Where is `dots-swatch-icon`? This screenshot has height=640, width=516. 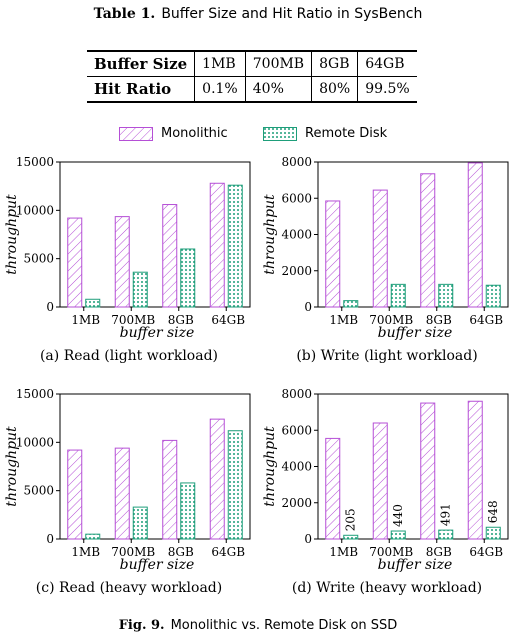
dots-swatch-icon is located at coordinates (280, 133).